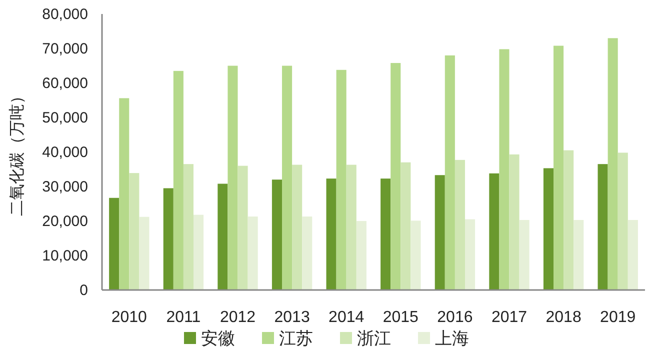  I want to click on x-tick-label: 2010, so click(129, 317).